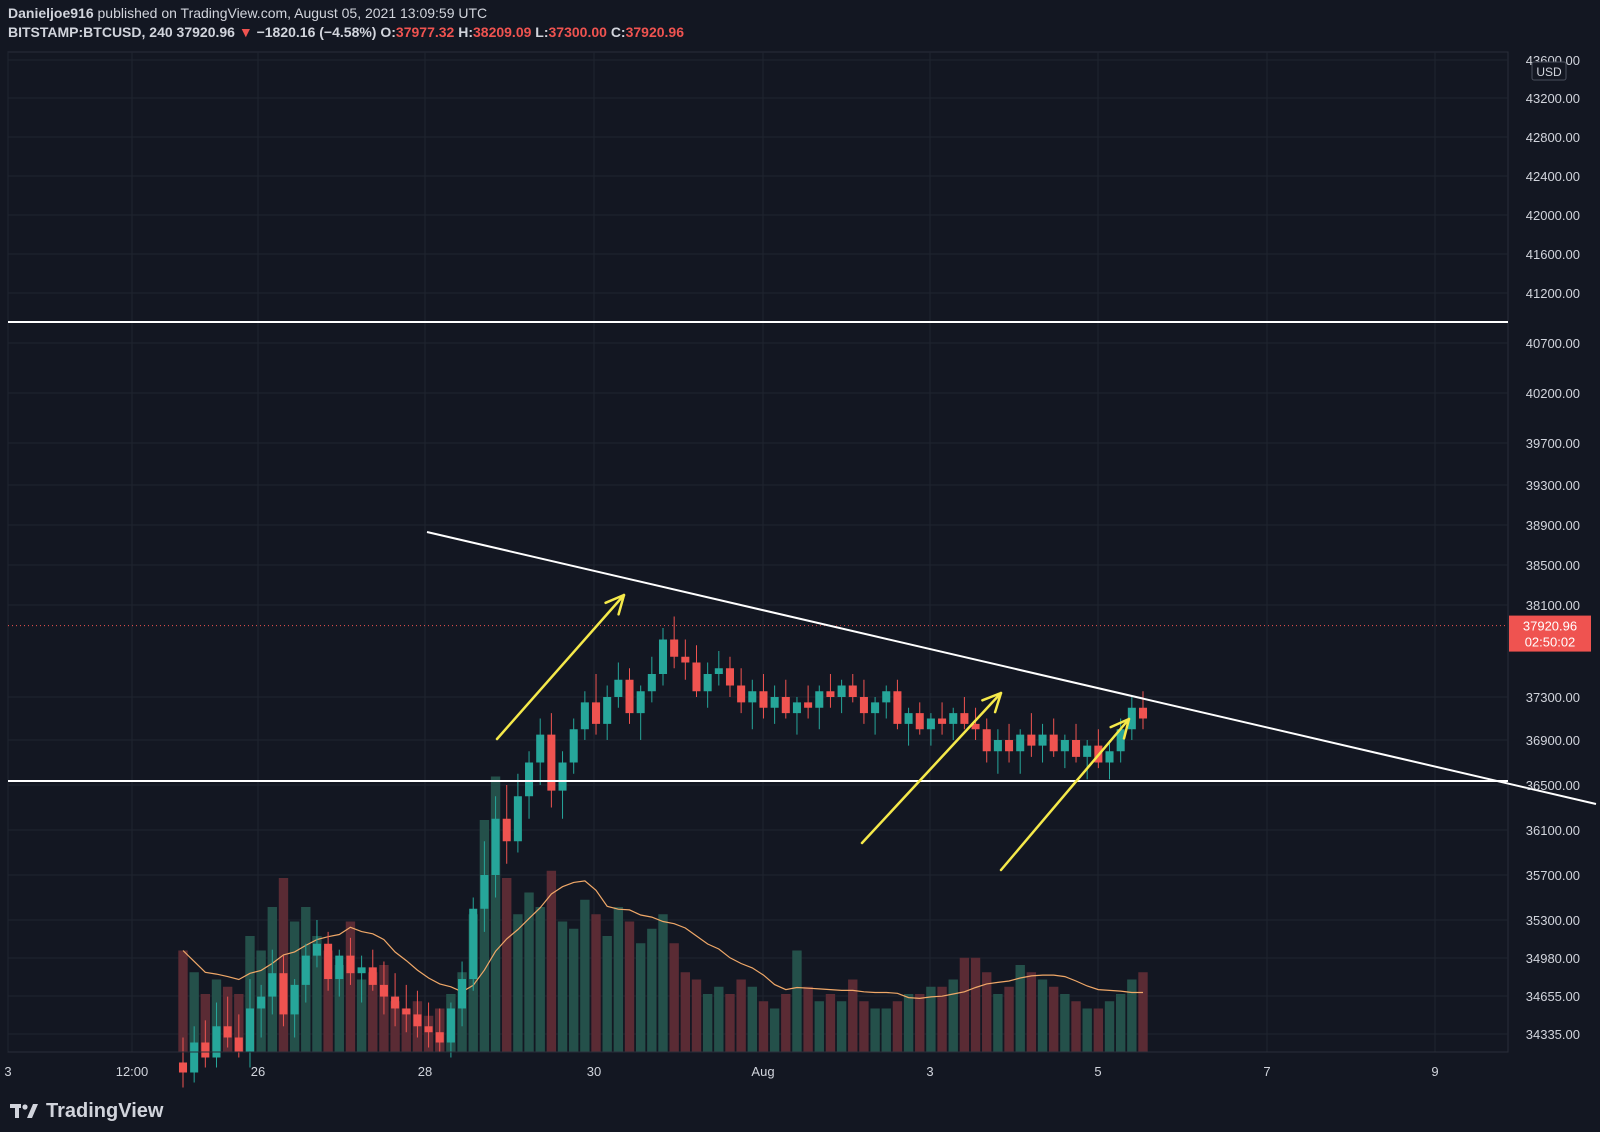 Image resolution: width=1600 pixels, height=1132 pixels. I want to click on current-price-tag, so click(1550, 633).